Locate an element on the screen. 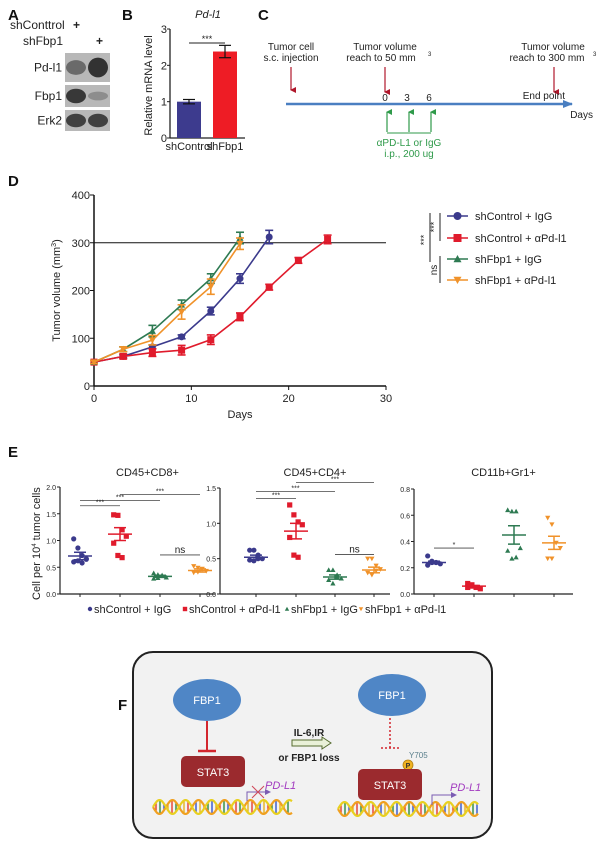 This screenshot has height=848, width=600. chart-d-ytick-label: 100 is located at coordinates (81, 339).